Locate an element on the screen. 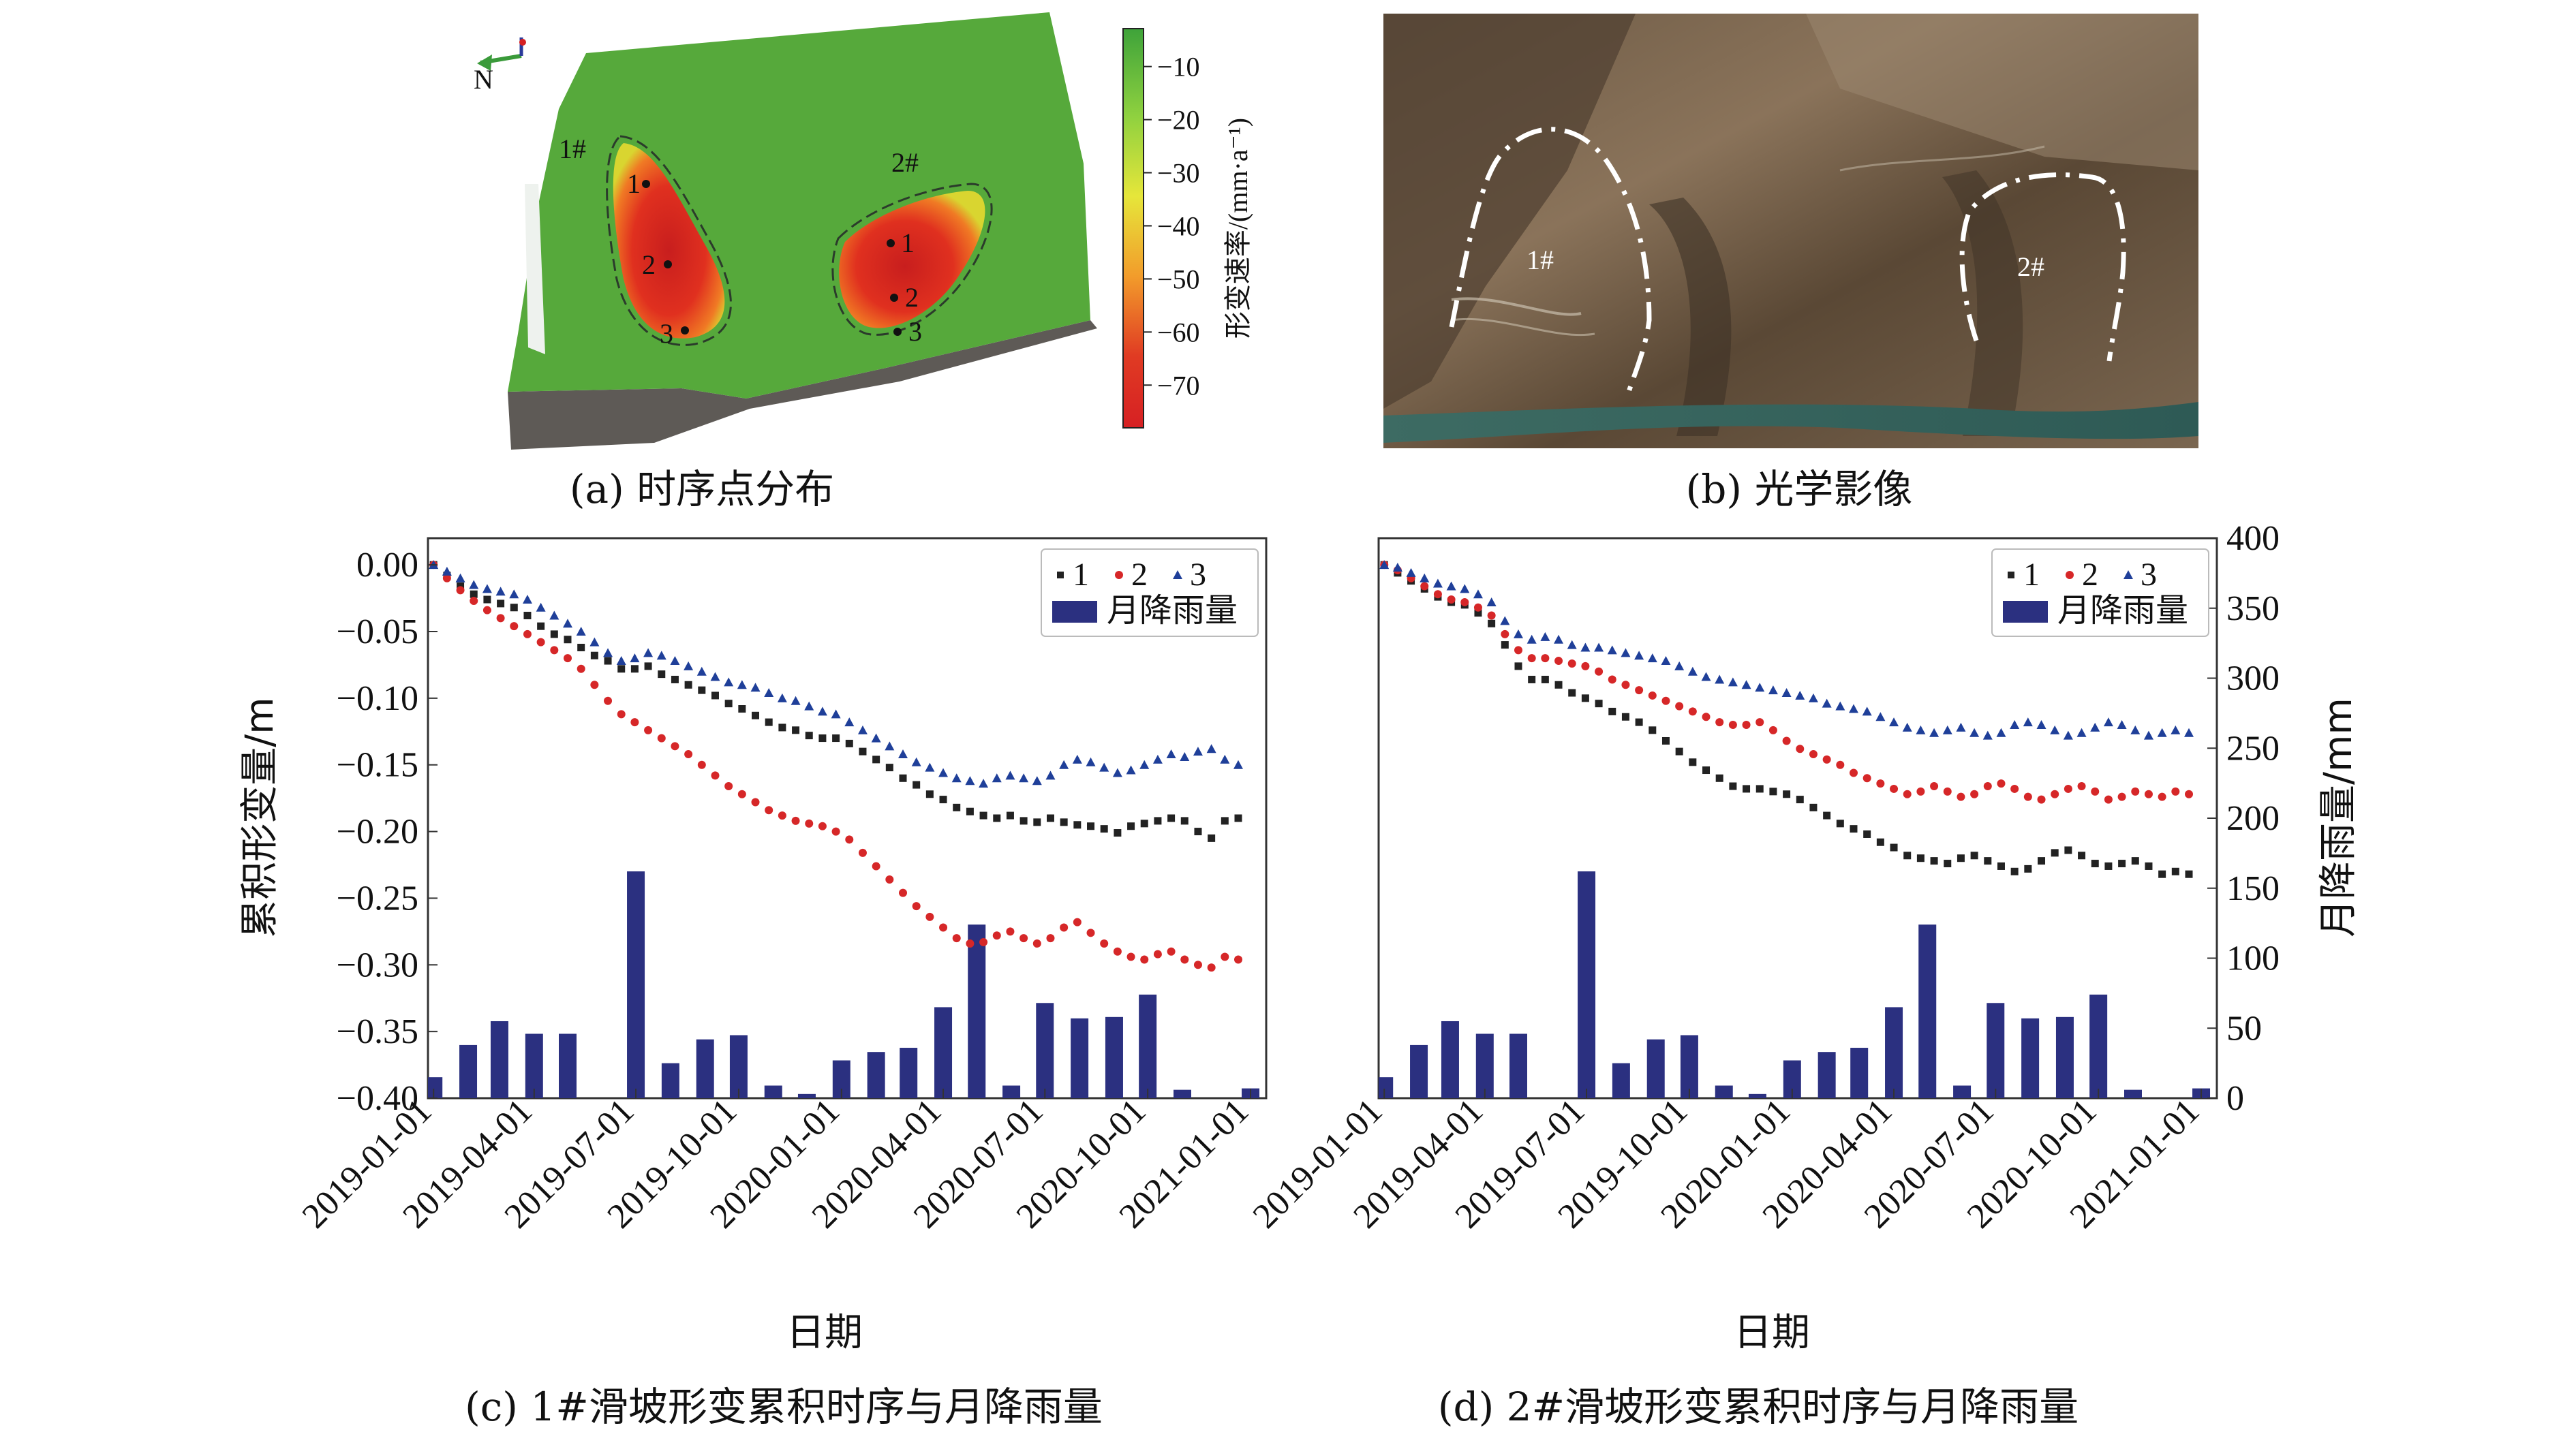 Image resolution: width=2576 pixels, height=1432 pixels. optical-zone-1-label: 1# is located at coordinates (1540, 260).